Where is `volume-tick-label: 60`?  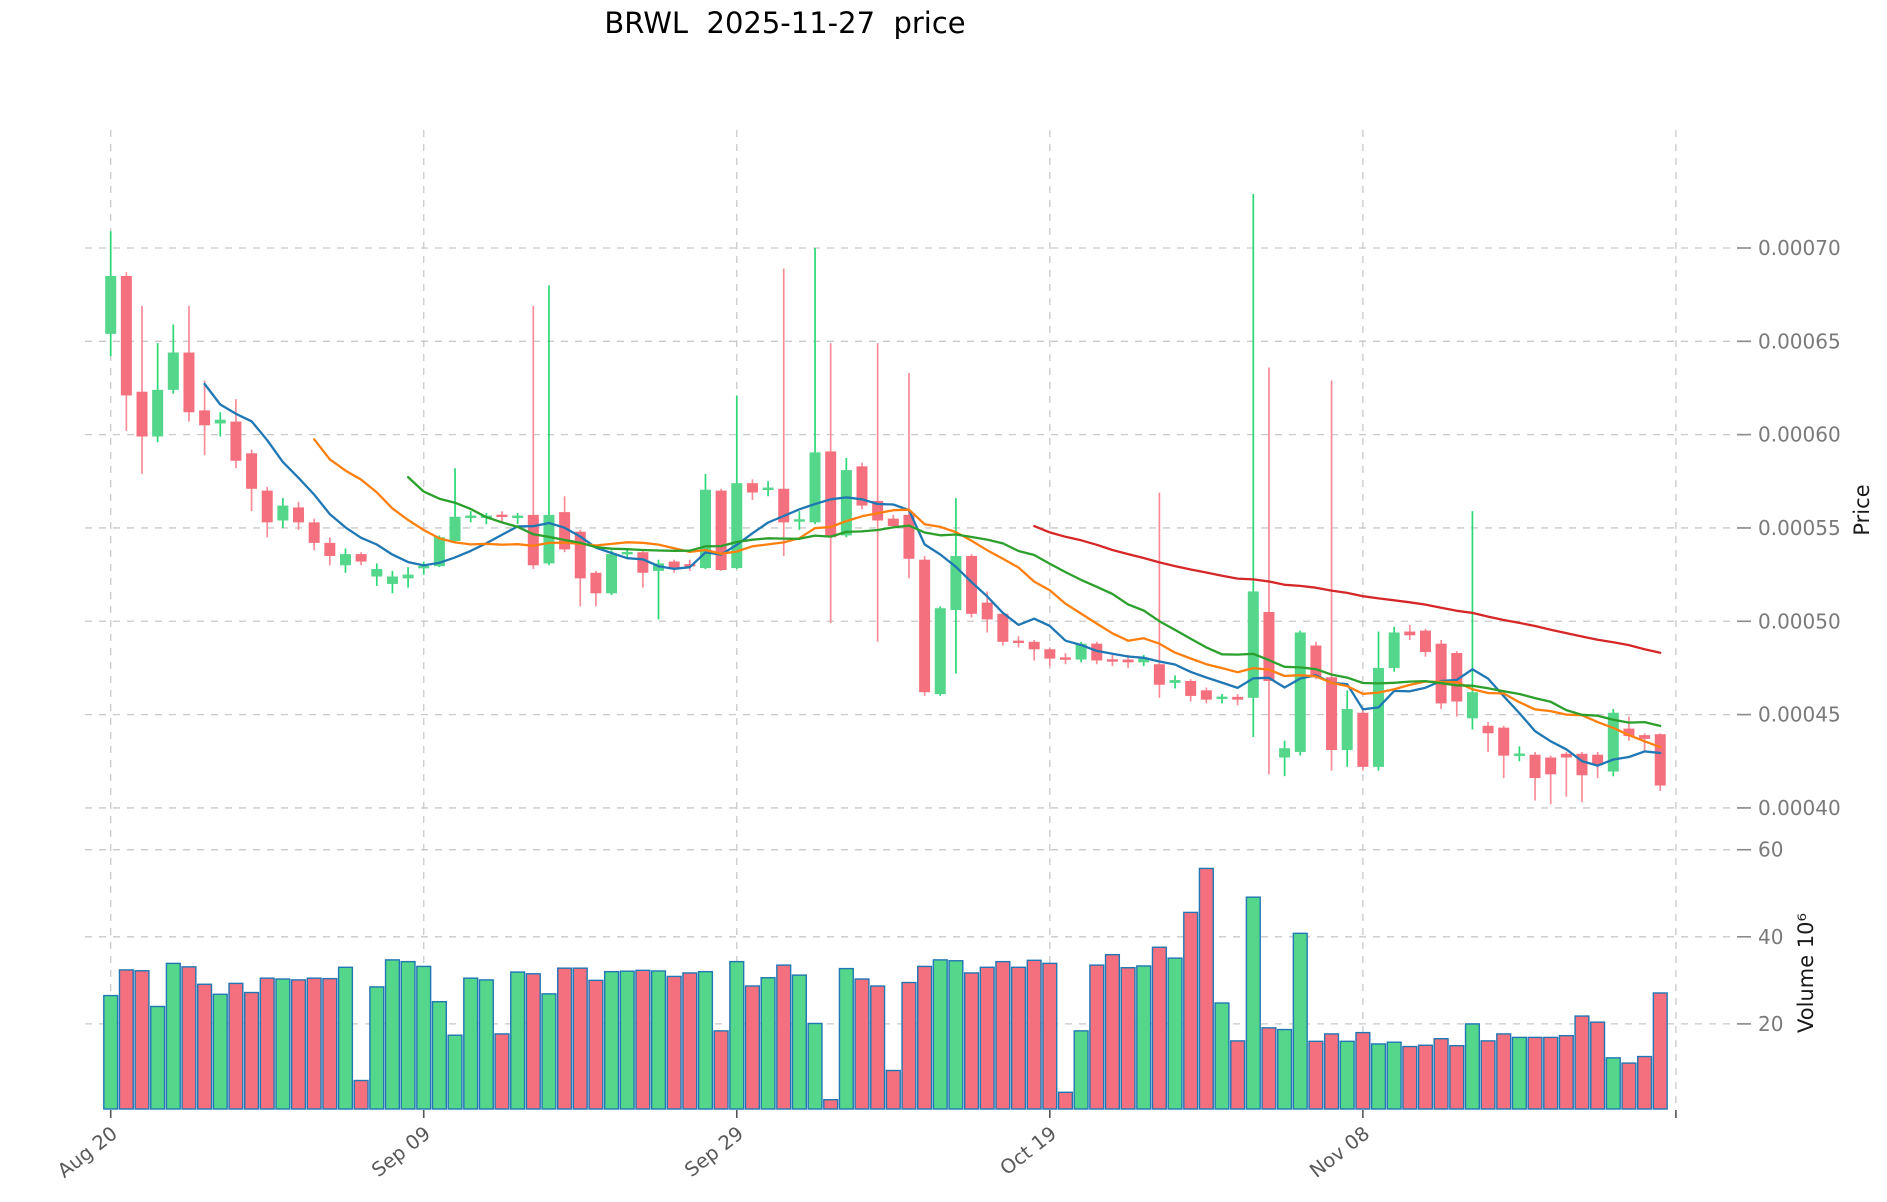 volume-tick-label: 60 is located at coordinates (1770, 850).